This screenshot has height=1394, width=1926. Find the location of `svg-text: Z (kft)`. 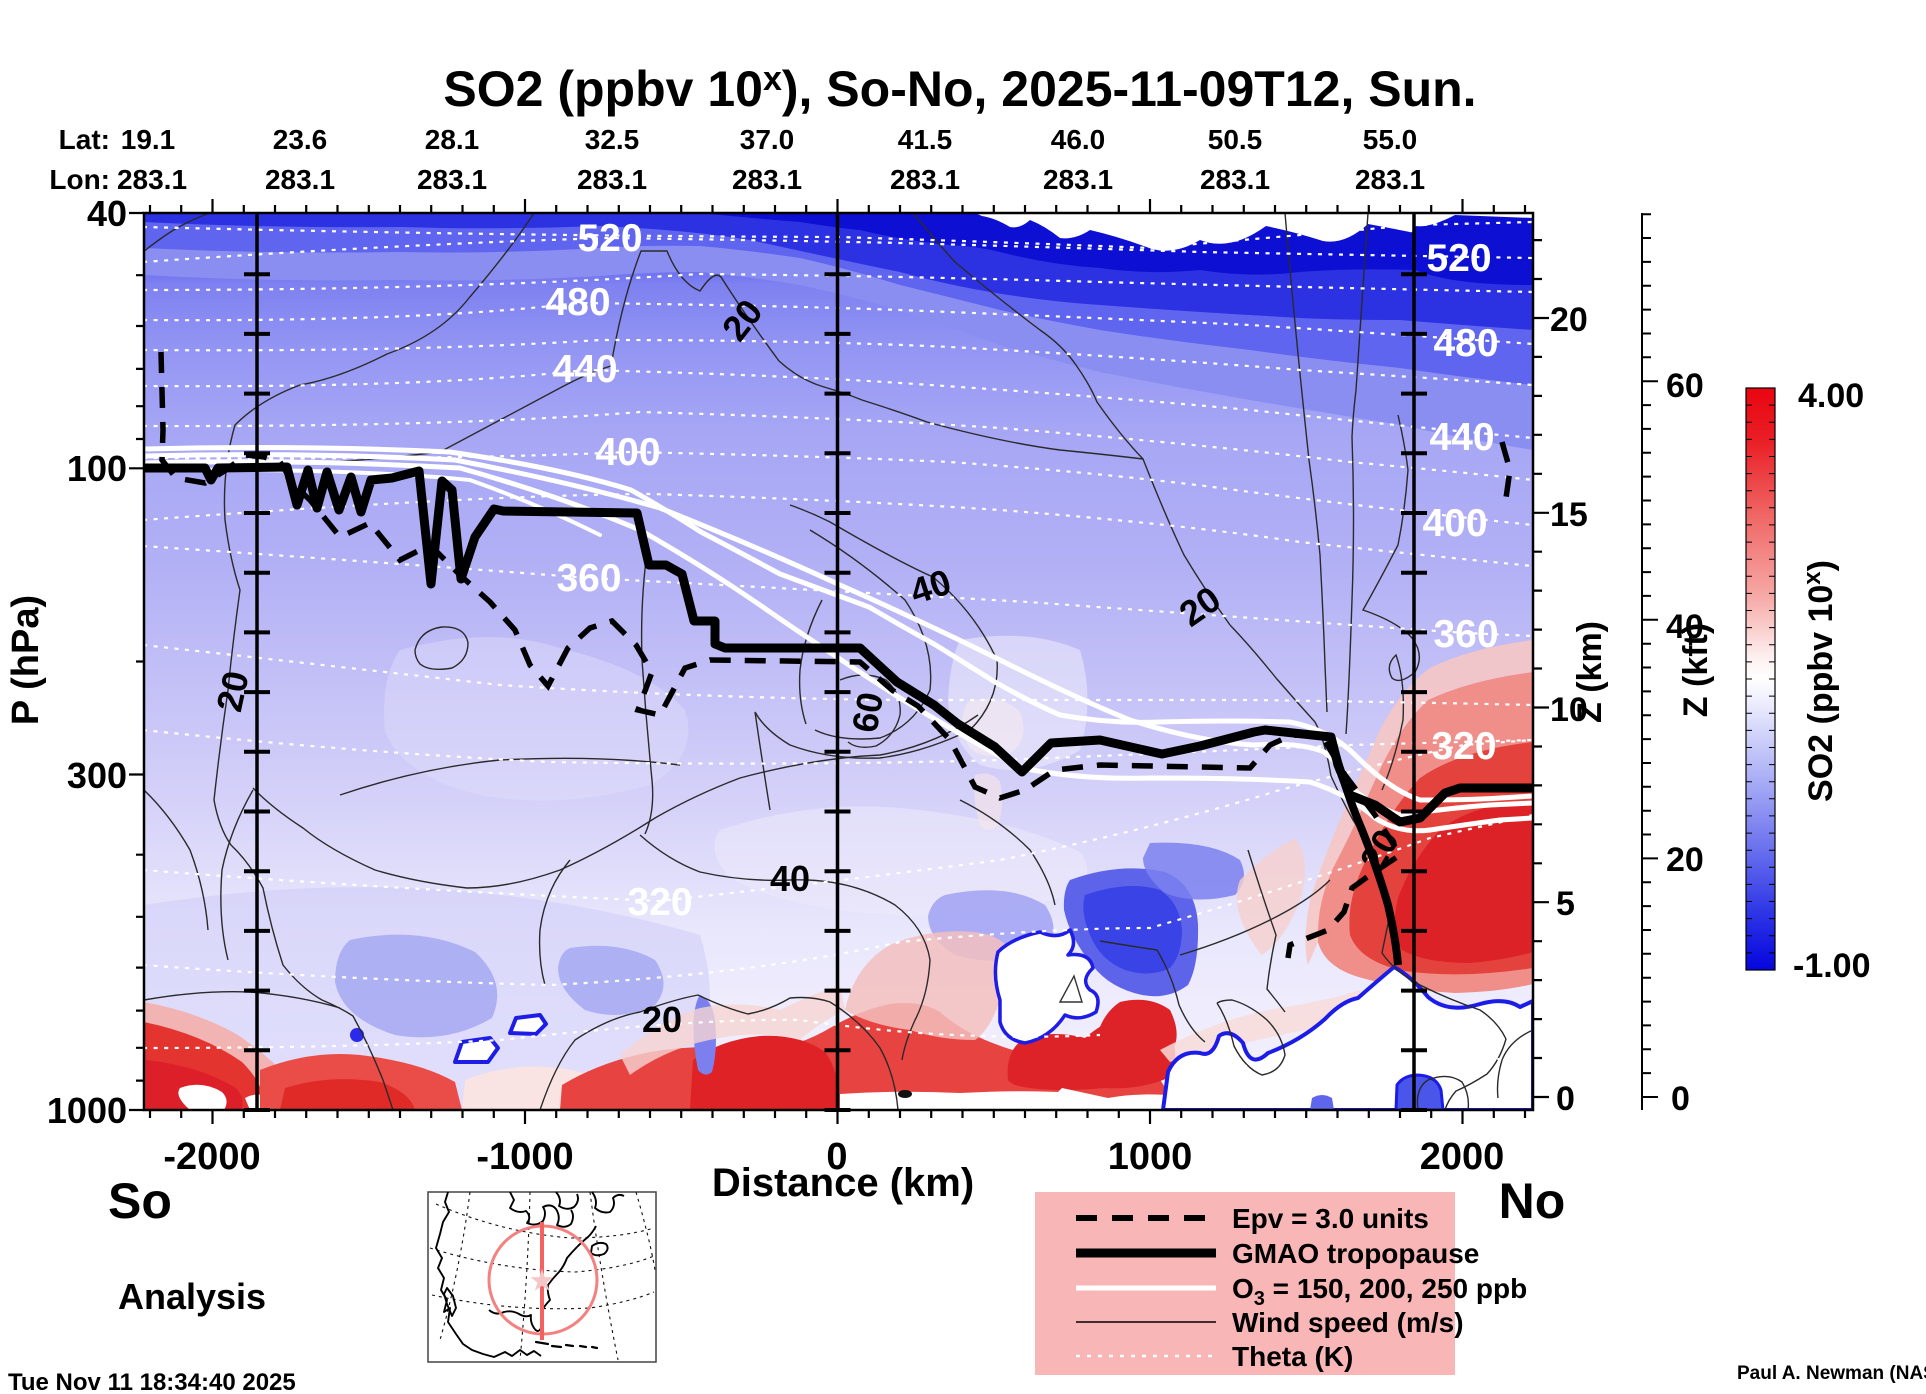

svg-text: Z (kft) is located at coordinates (1696, 670).